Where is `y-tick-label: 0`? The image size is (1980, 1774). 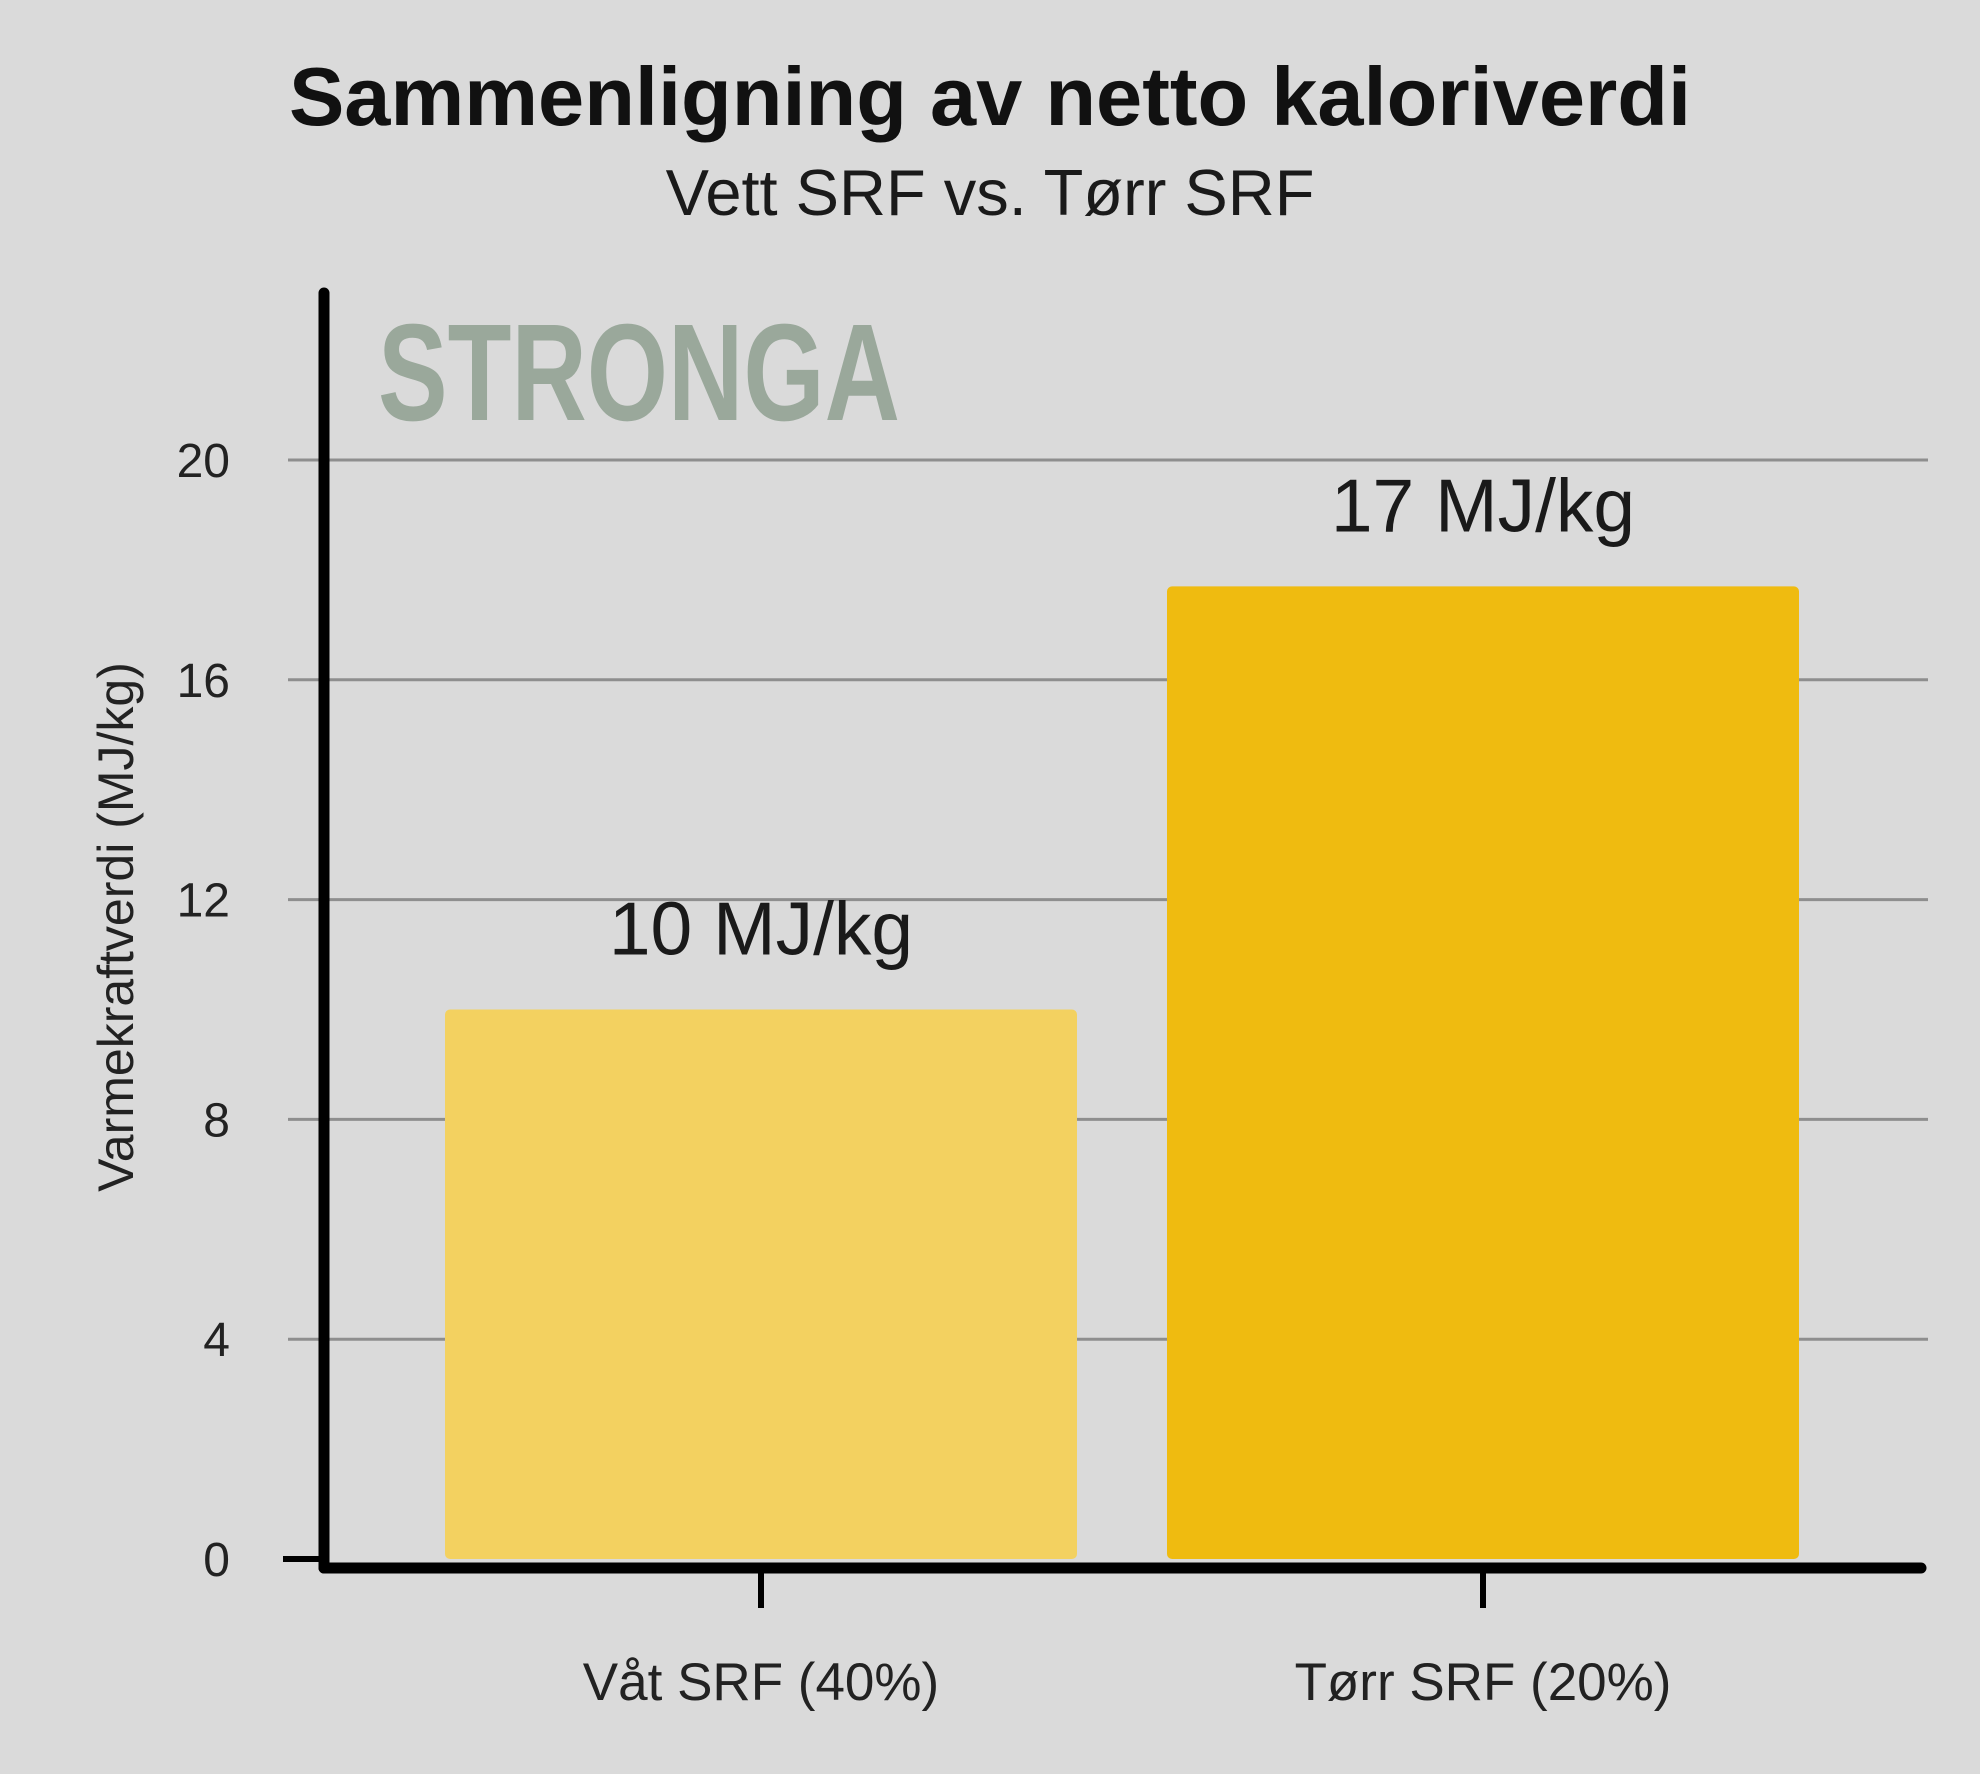
y-tick-label: 0 is located at coordinates (216, 1560).